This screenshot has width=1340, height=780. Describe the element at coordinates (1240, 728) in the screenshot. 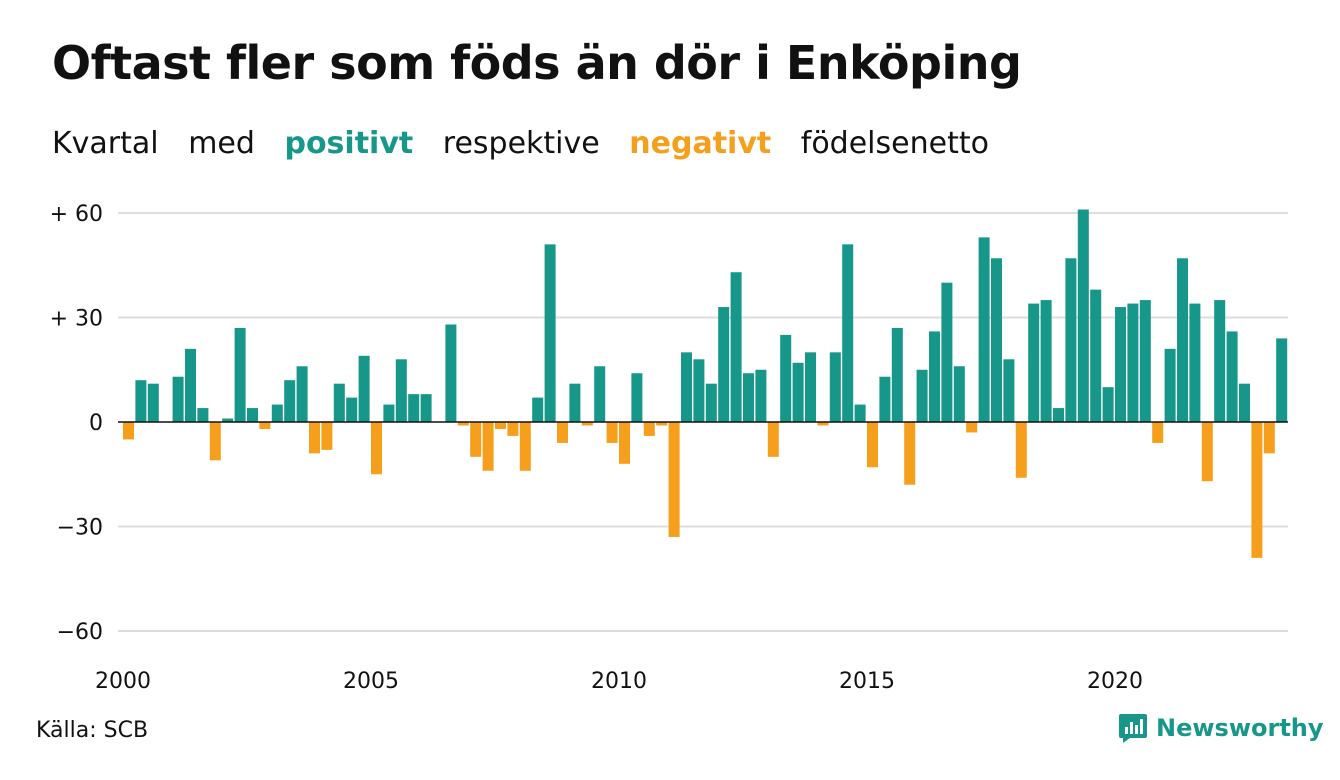

I see `logo-text: Newsworthy` at that location.